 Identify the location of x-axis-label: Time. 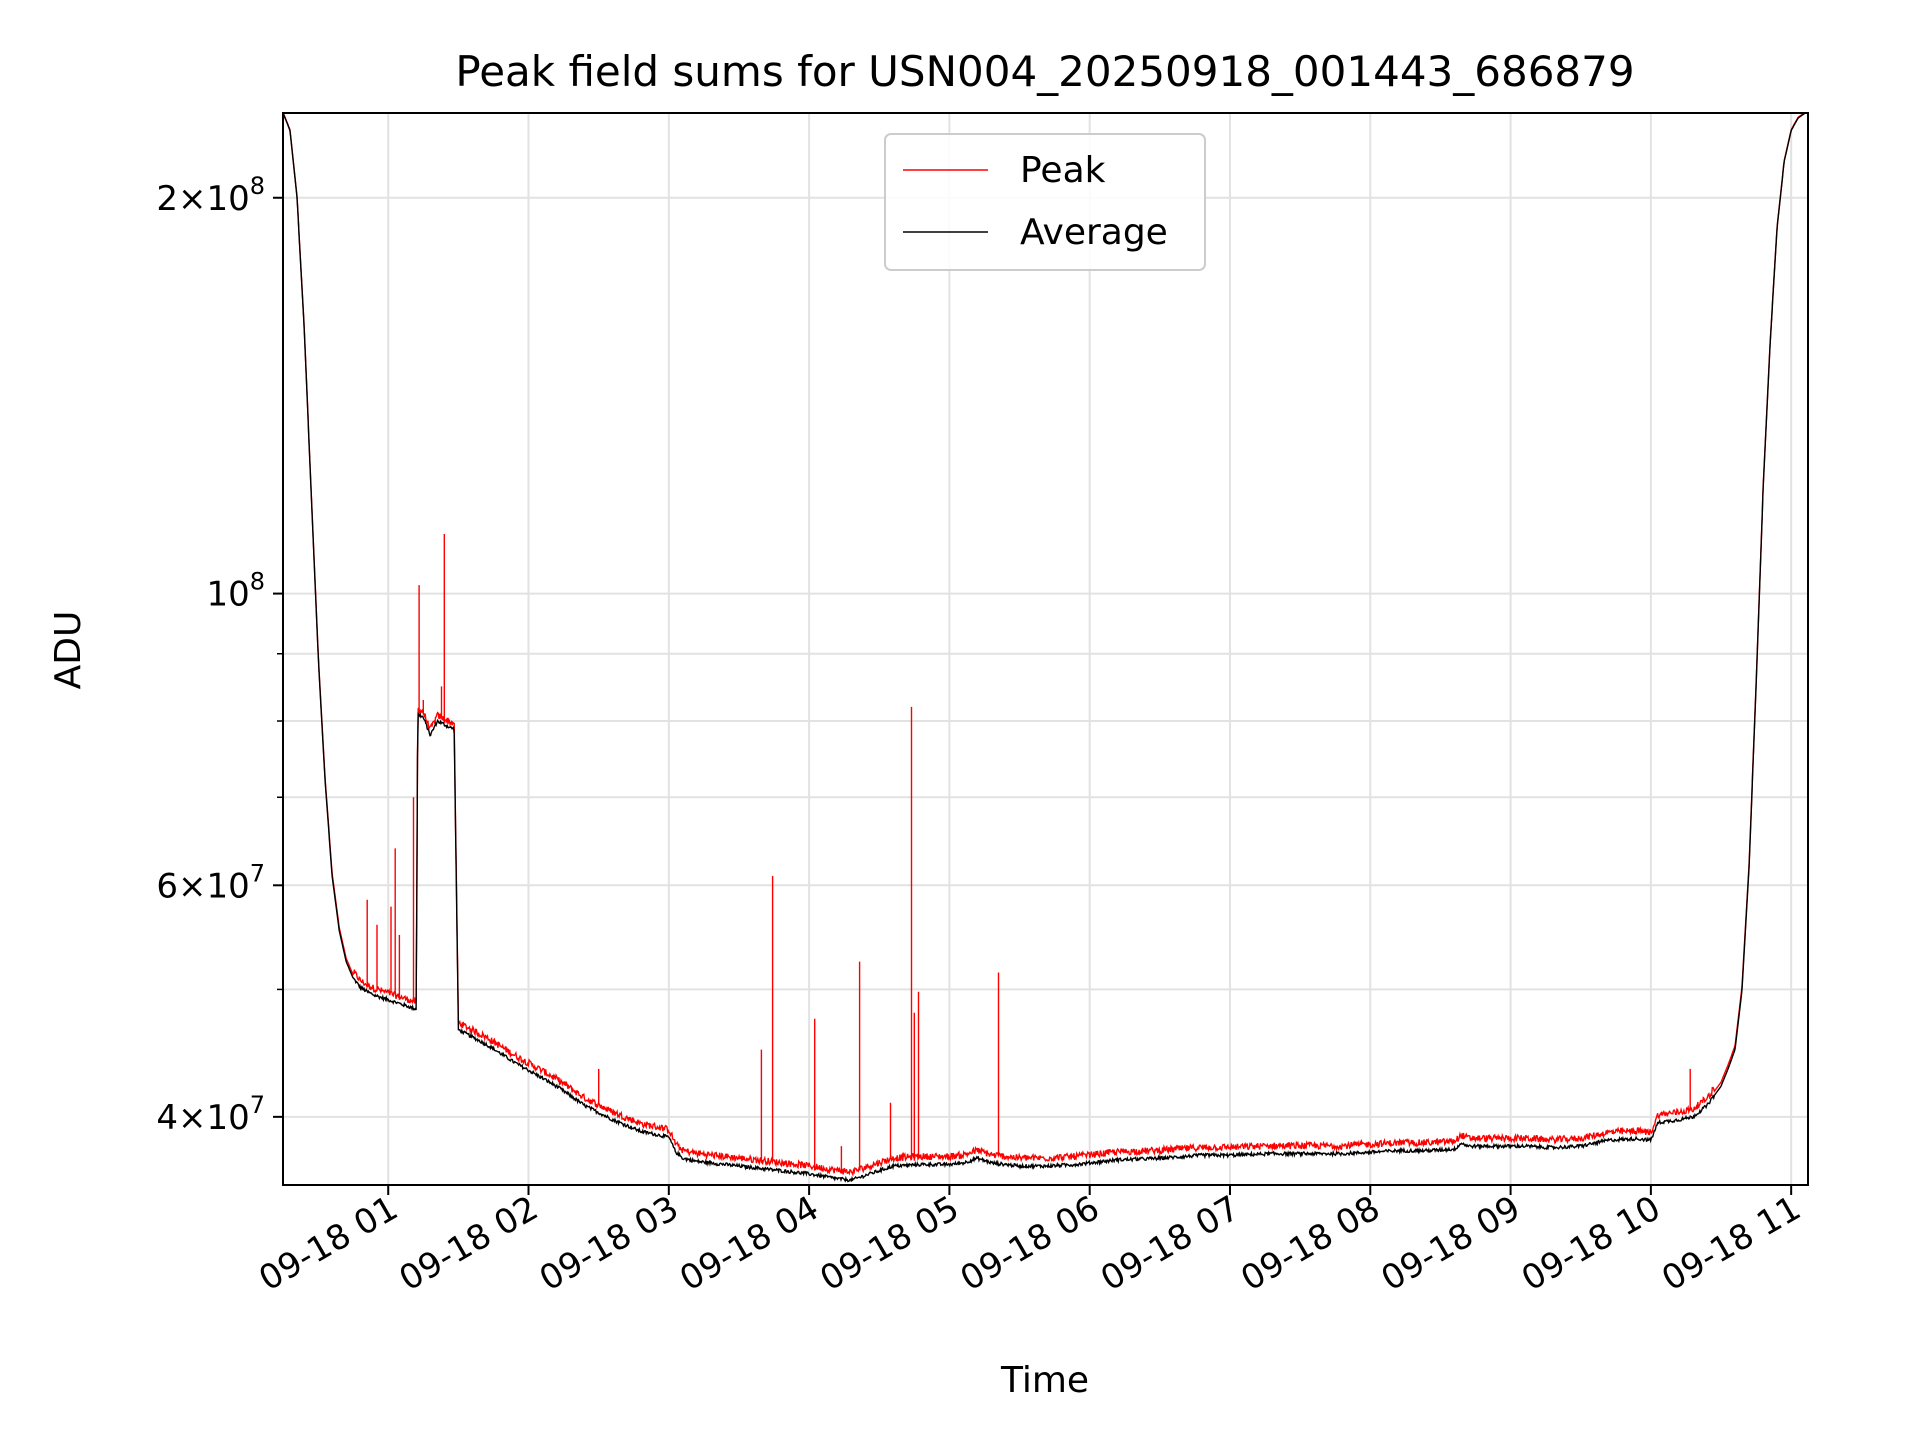
(1044, 1380).